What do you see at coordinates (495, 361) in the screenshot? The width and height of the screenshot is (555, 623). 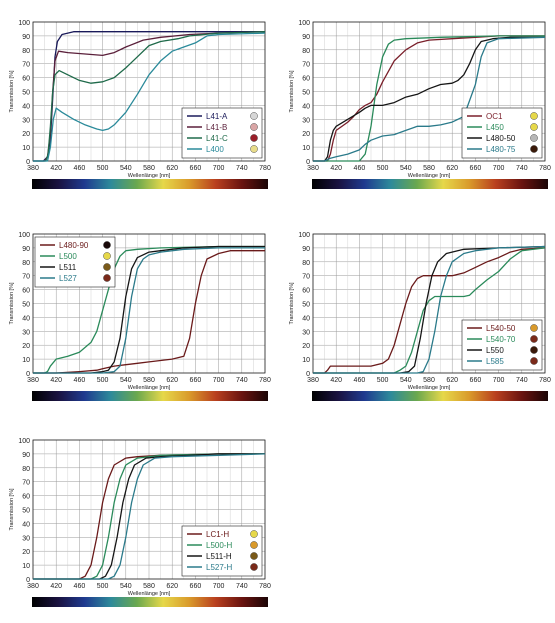 I see `legend-label: L585` at bounding box center [495, 361].